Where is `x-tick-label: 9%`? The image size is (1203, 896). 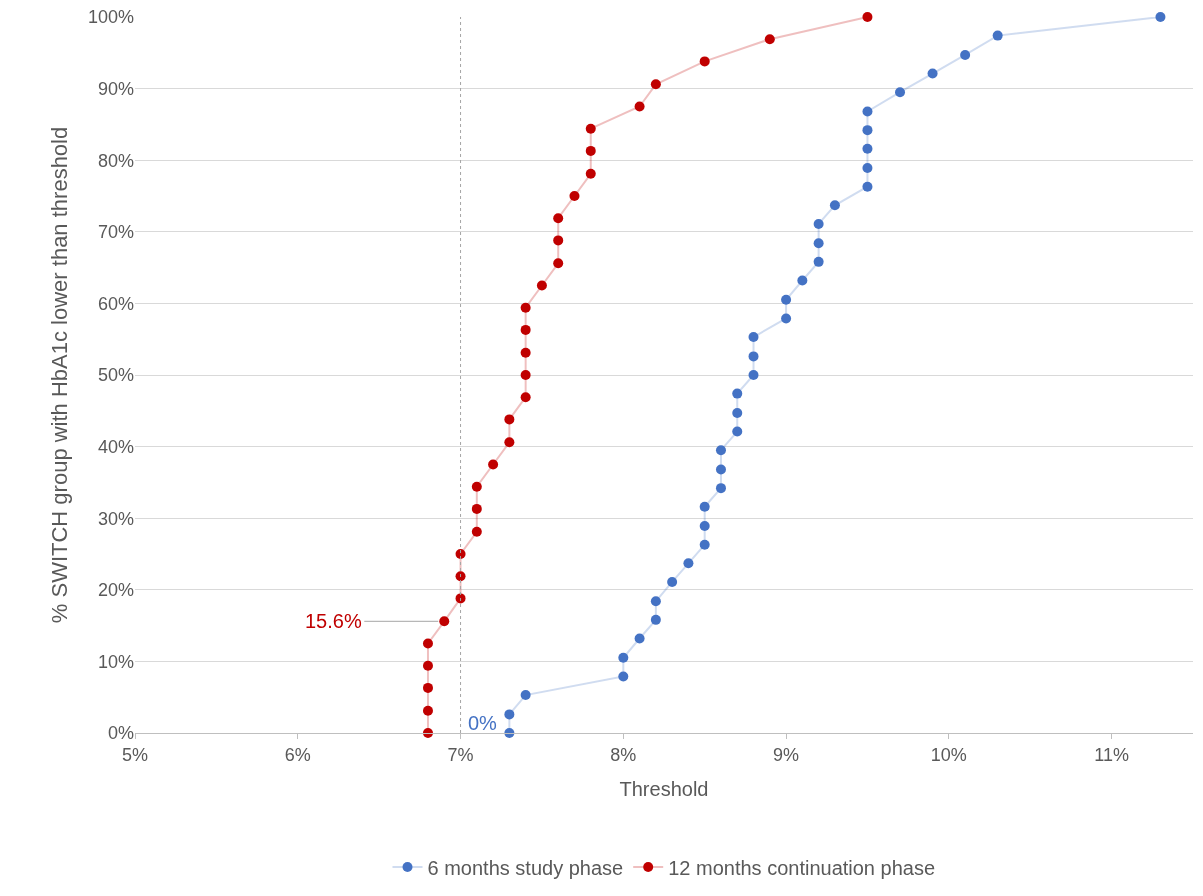 x-tick-label: 9% is located at coordinates (786, 754).